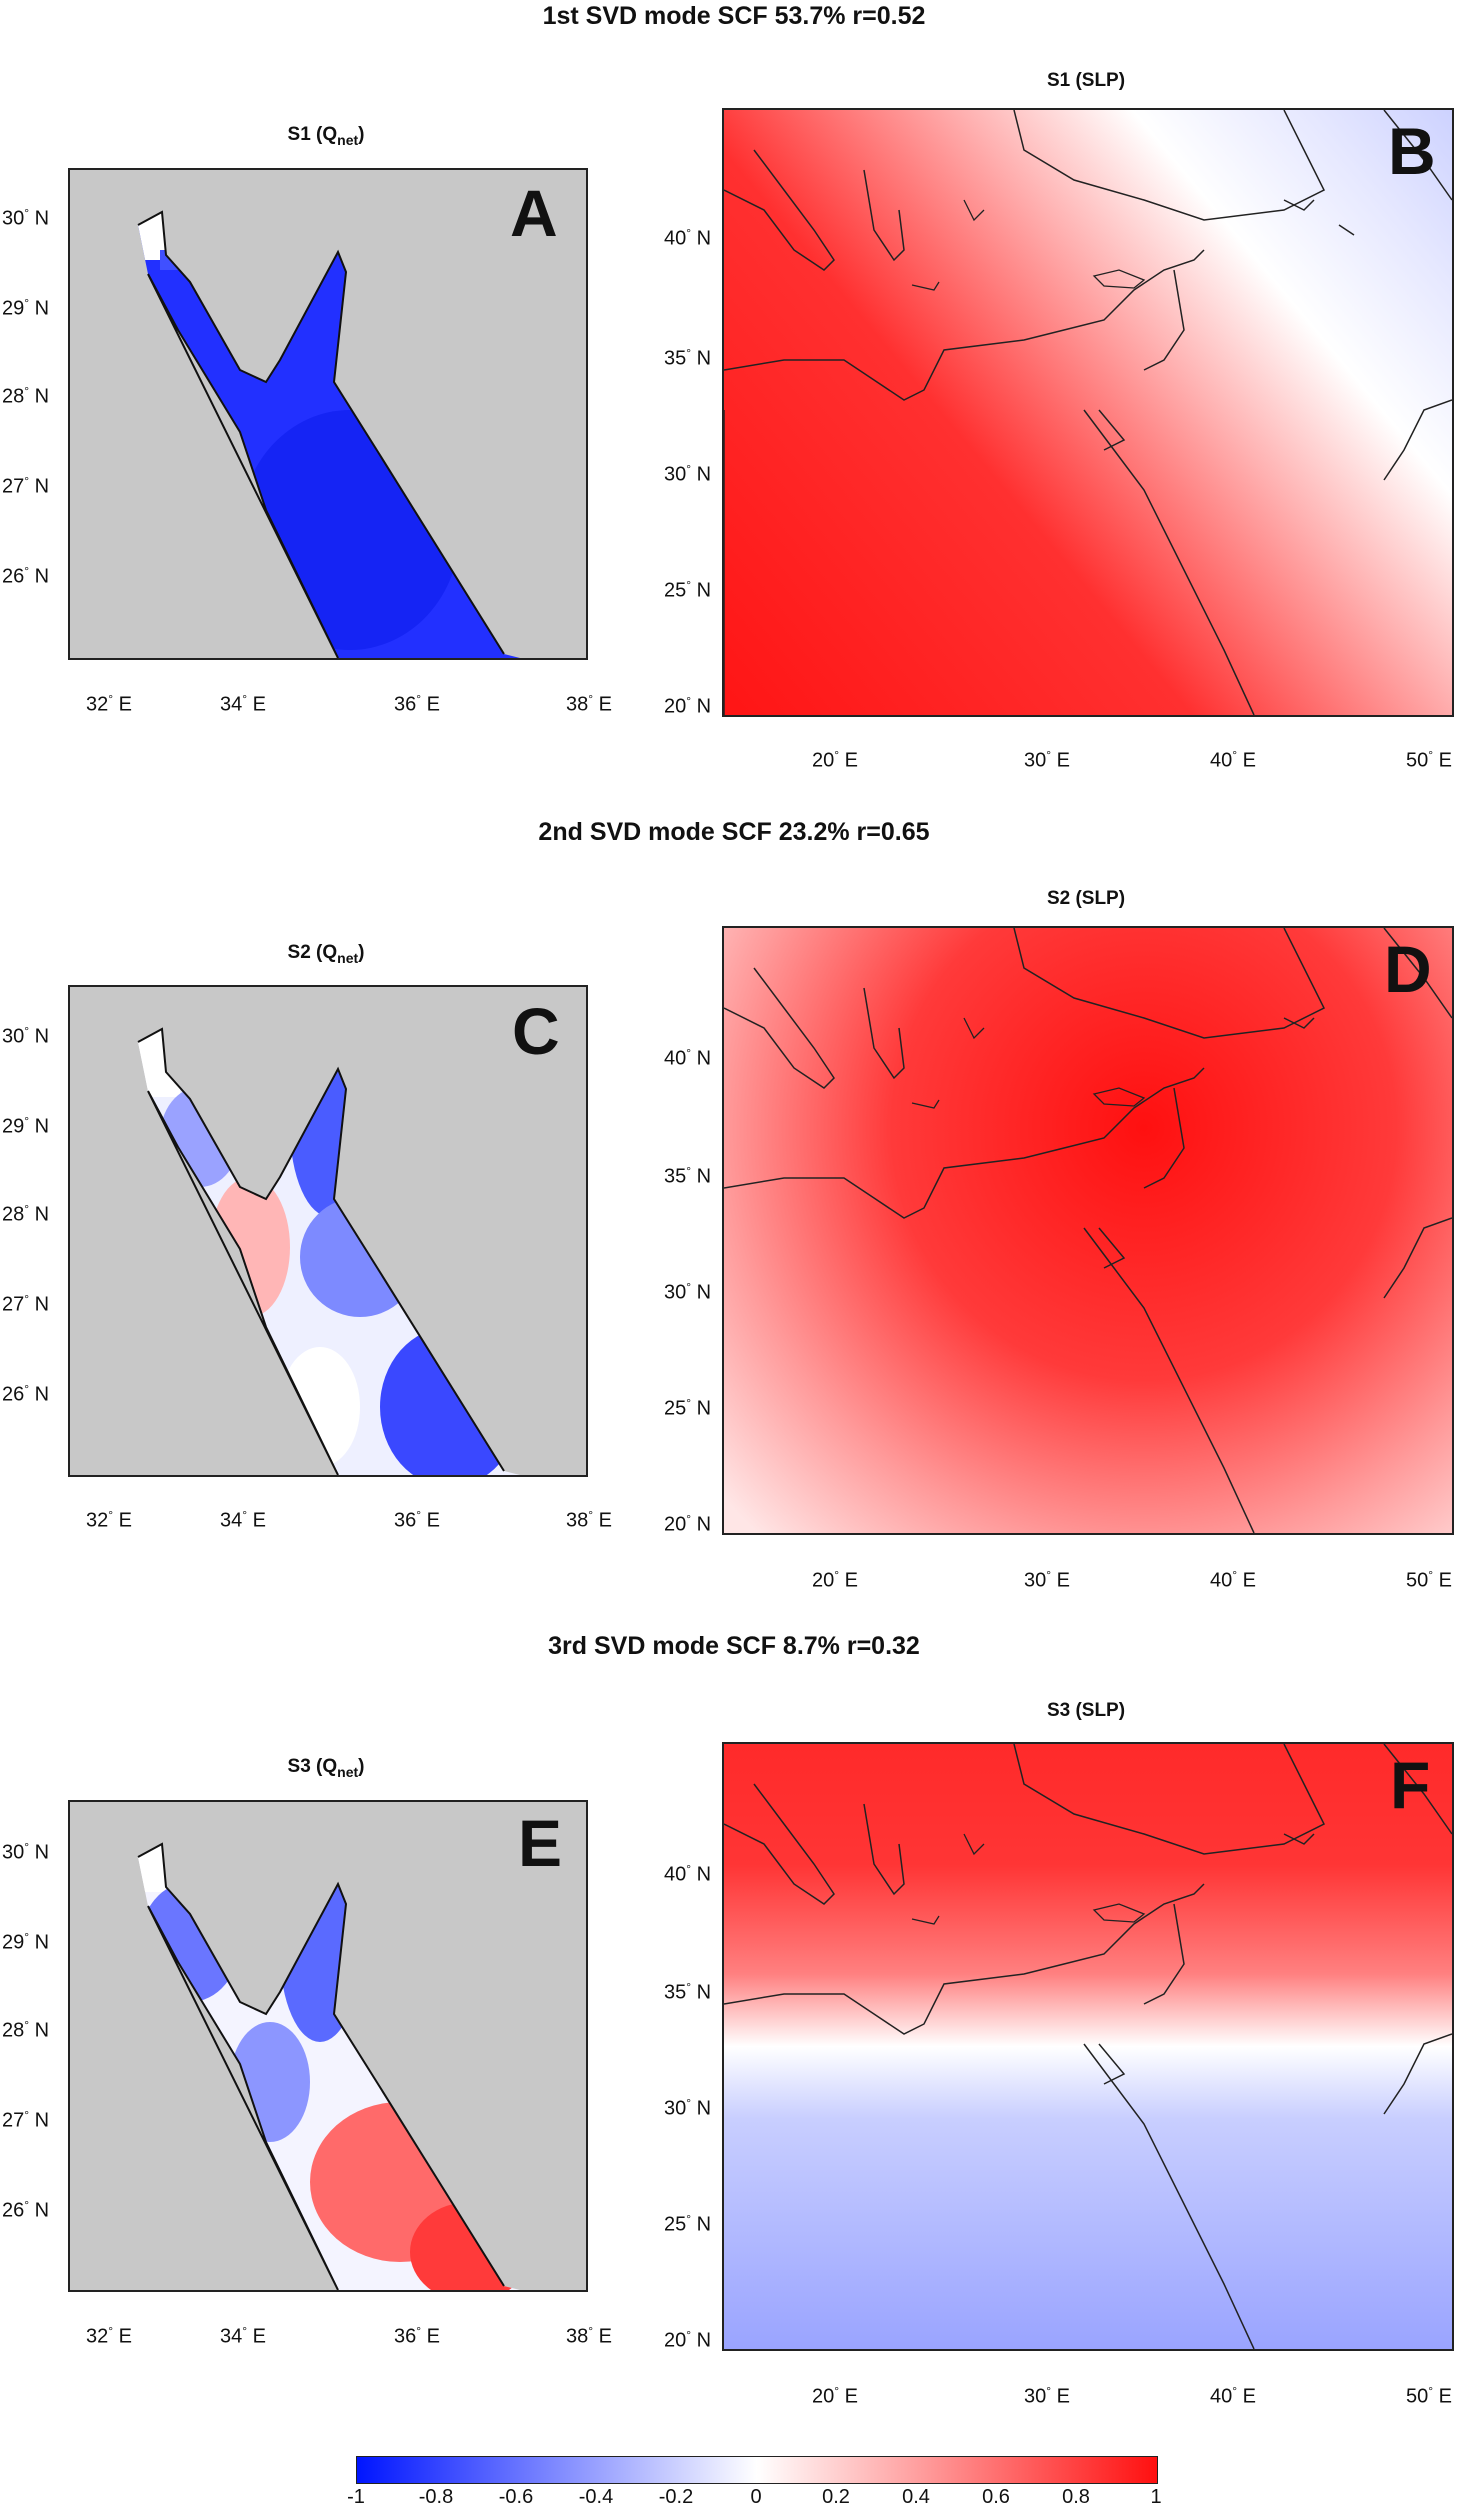 The height and width of the screenshot is (2509, 1468). Describe the element at coordinates (756, 2497) in the screenshot. I see `colorbar-tick-label: 0` at that location.